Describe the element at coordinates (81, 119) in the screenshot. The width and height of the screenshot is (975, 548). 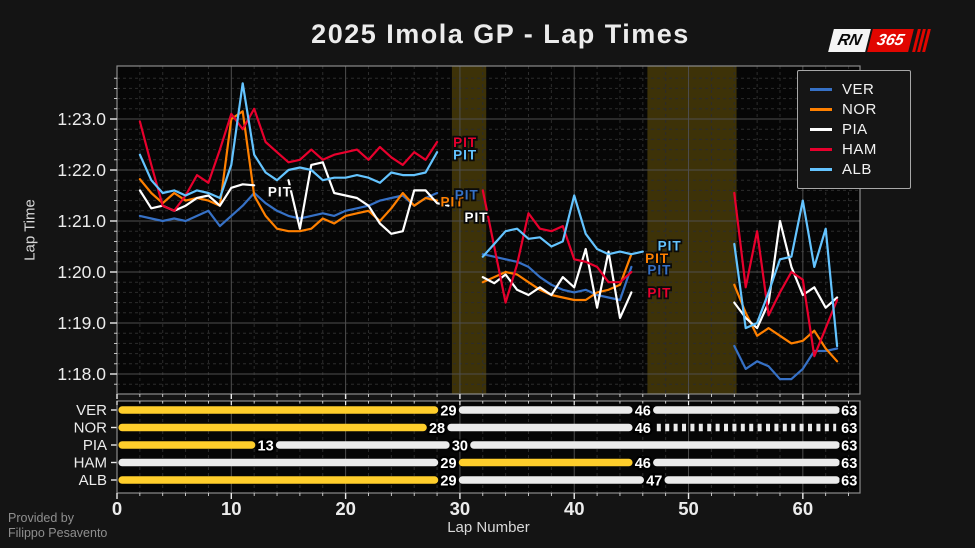
I see `y-tick-label: 1:23.0` at that location.